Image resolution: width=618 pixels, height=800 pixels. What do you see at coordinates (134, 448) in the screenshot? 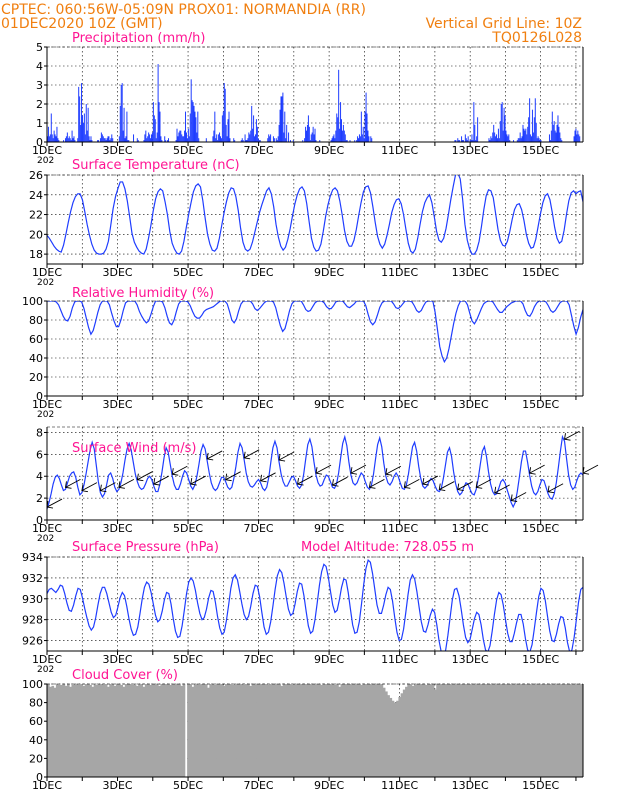
I see `panel-title: Surface Wind (m/s)` at bounding box center [134, 448].